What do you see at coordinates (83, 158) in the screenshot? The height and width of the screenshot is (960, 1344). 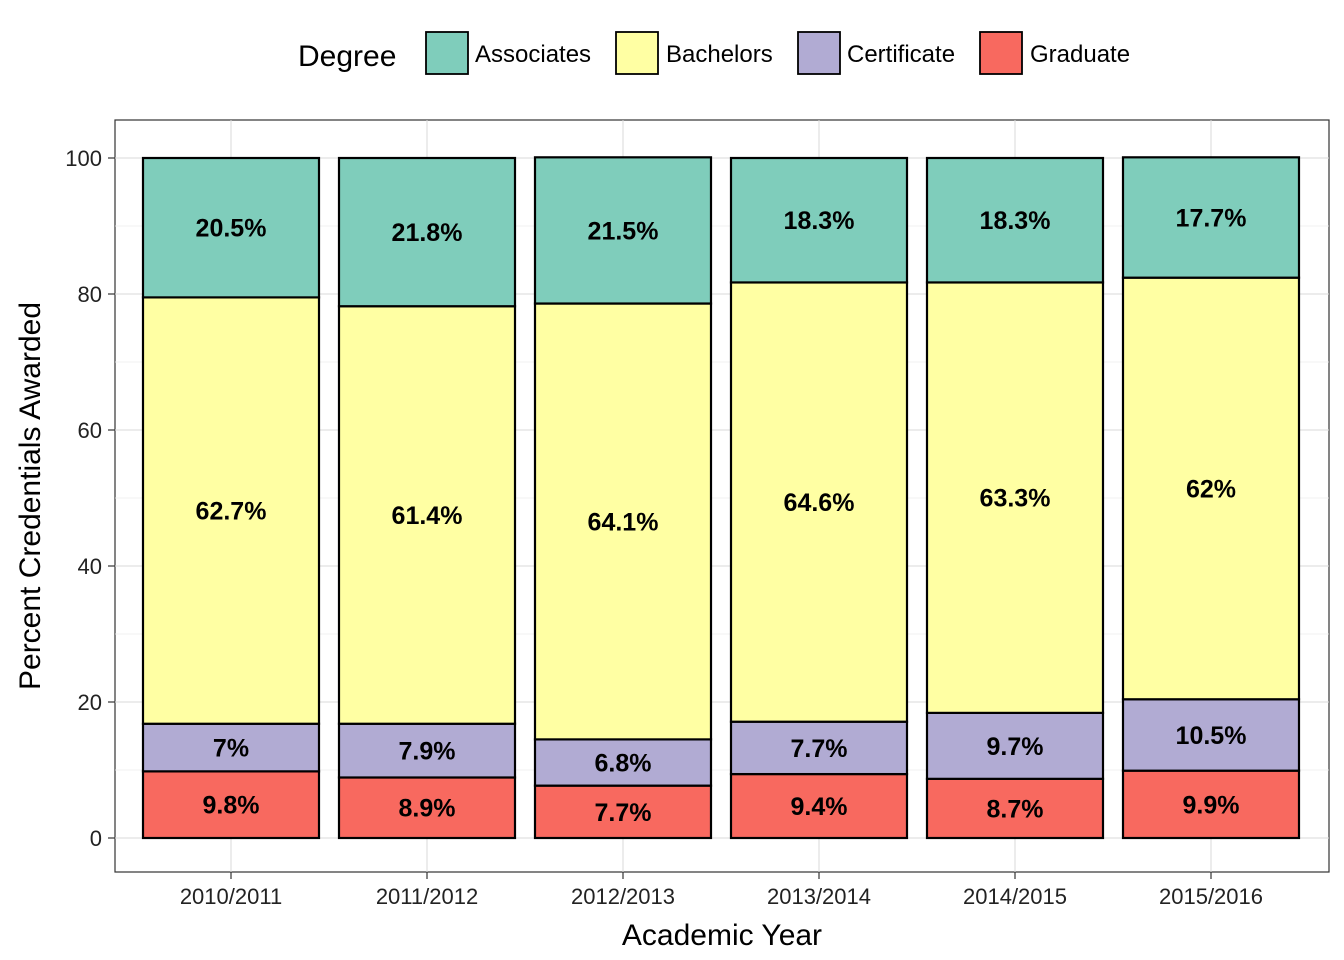 I see `y-tick-label: 100` at bounding box center [83, 158].